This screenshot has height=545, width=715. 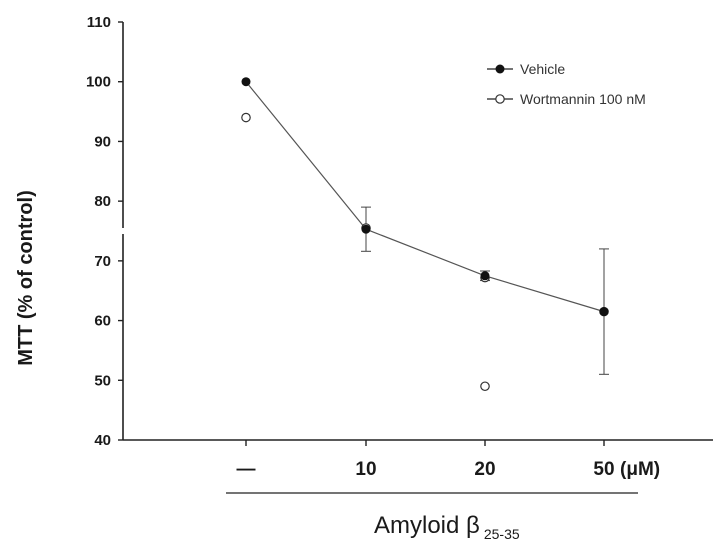 What do you see at coordinates (246, 469) in the screenshot?
I see `x-tick-label: —` at bounding box center [246, 469].